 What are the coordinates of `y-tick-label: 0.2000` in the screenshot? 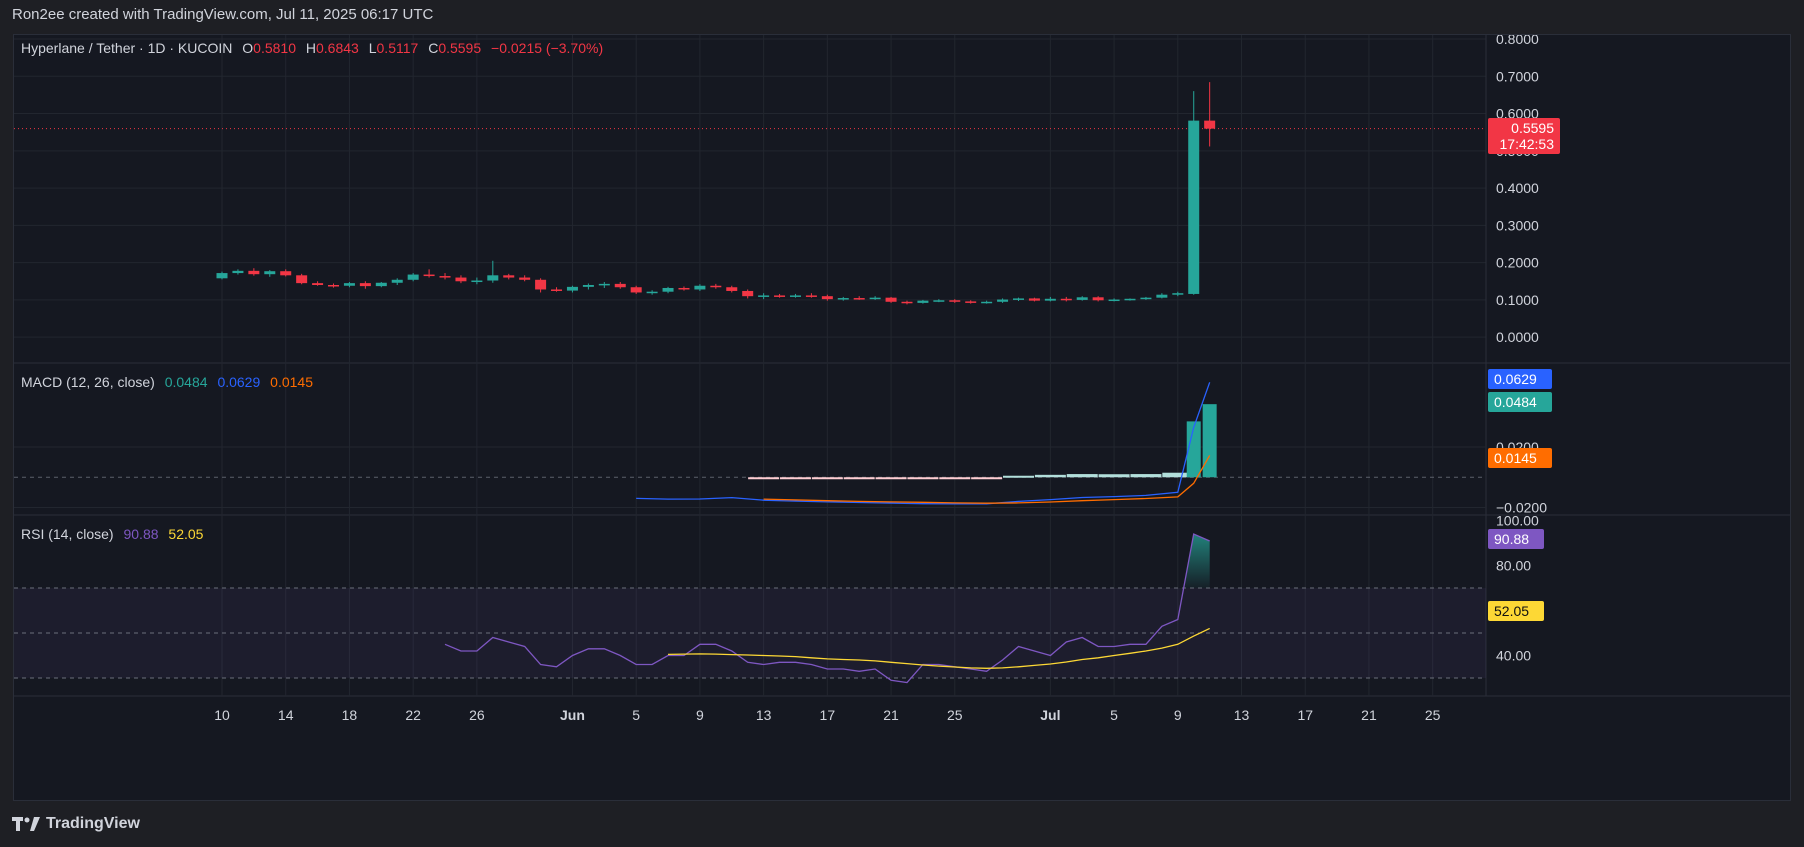 It's located at (1517, 263).